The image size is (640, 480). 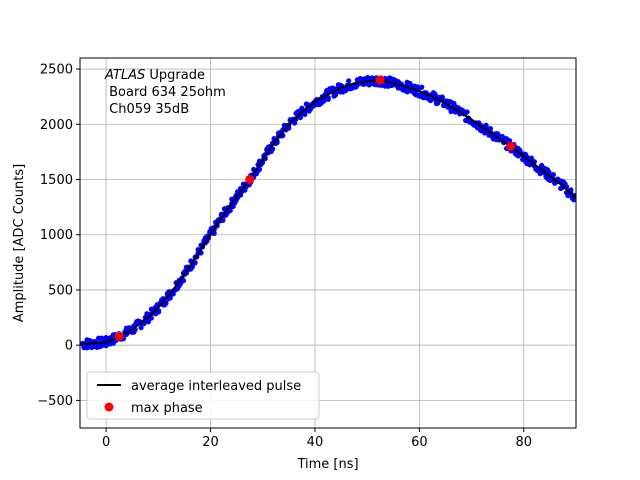 I want to click on x-axis-label: Time [ns], so click(x=327, y=464).